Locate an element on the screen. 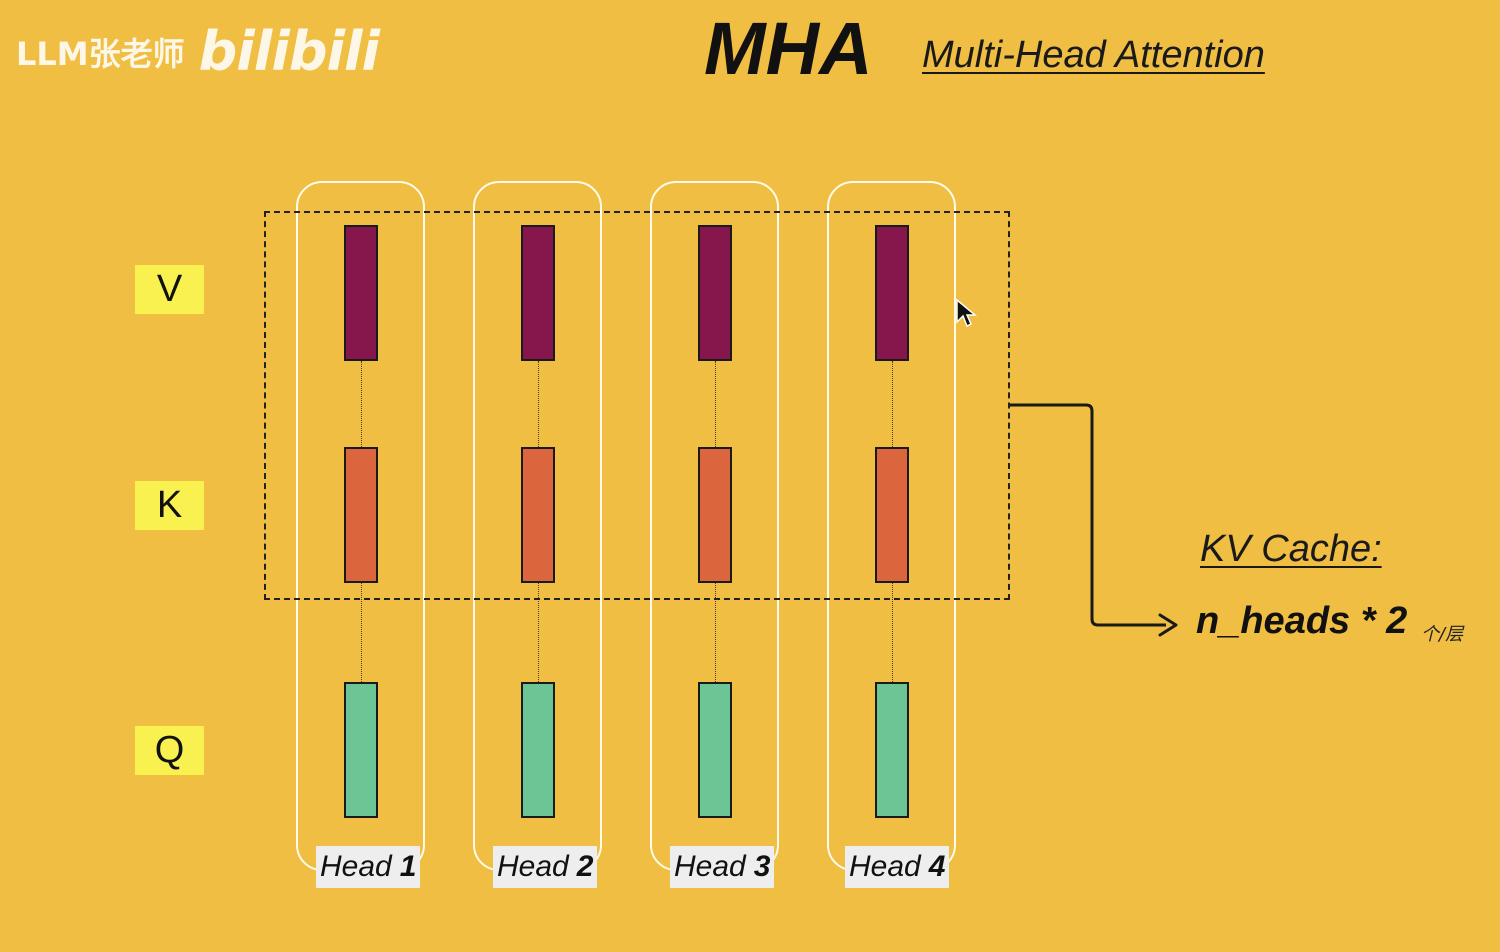 The width and height of the screenshot is (1500, 952). head-4-label: Head 4 is located at coordinates (897, 867).